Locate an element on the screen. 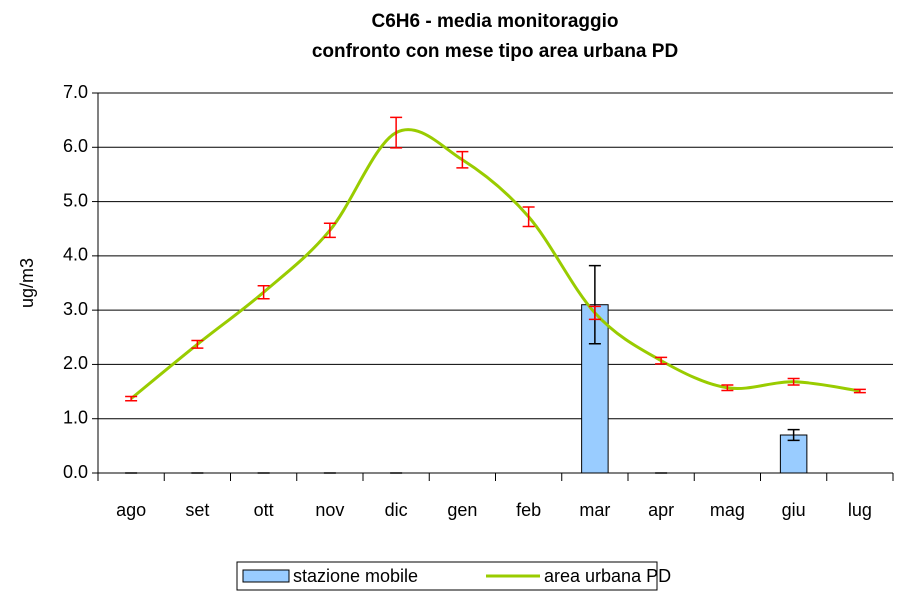 The height and width of the screenshot is (592, 897). x-tick-label: gen is located at coordinates (462, 510).